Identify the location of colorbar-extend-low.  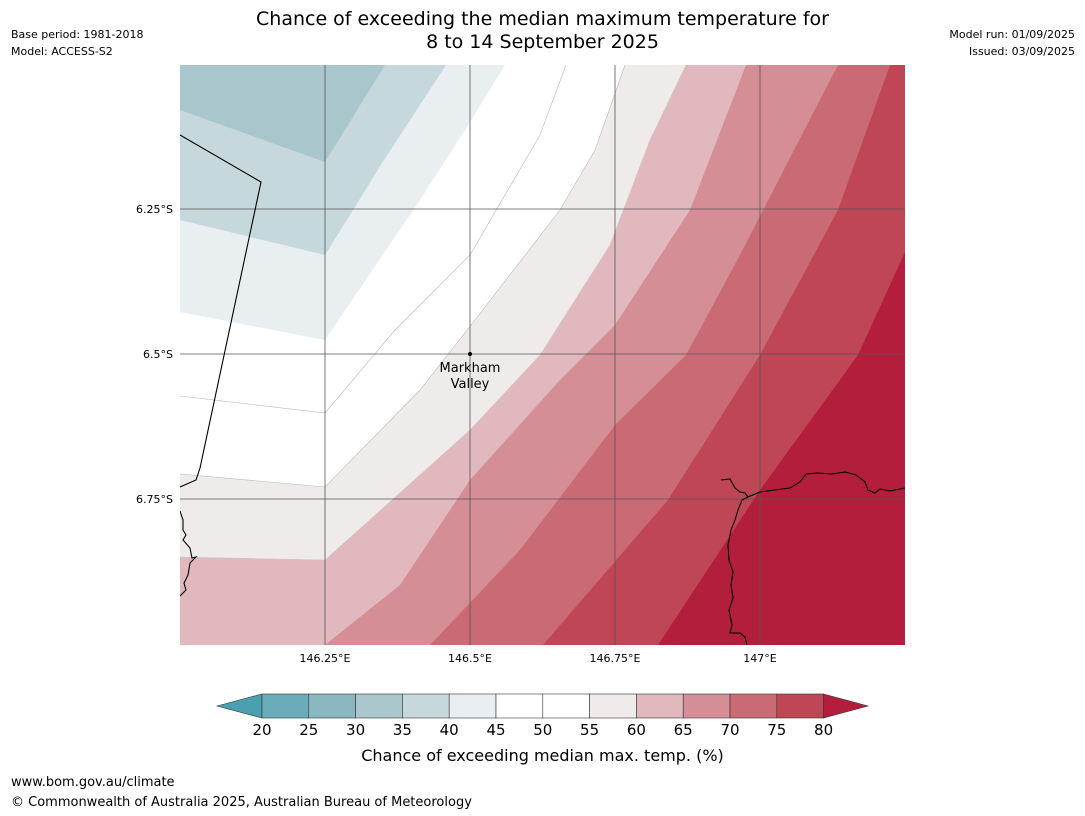
(239, 706).